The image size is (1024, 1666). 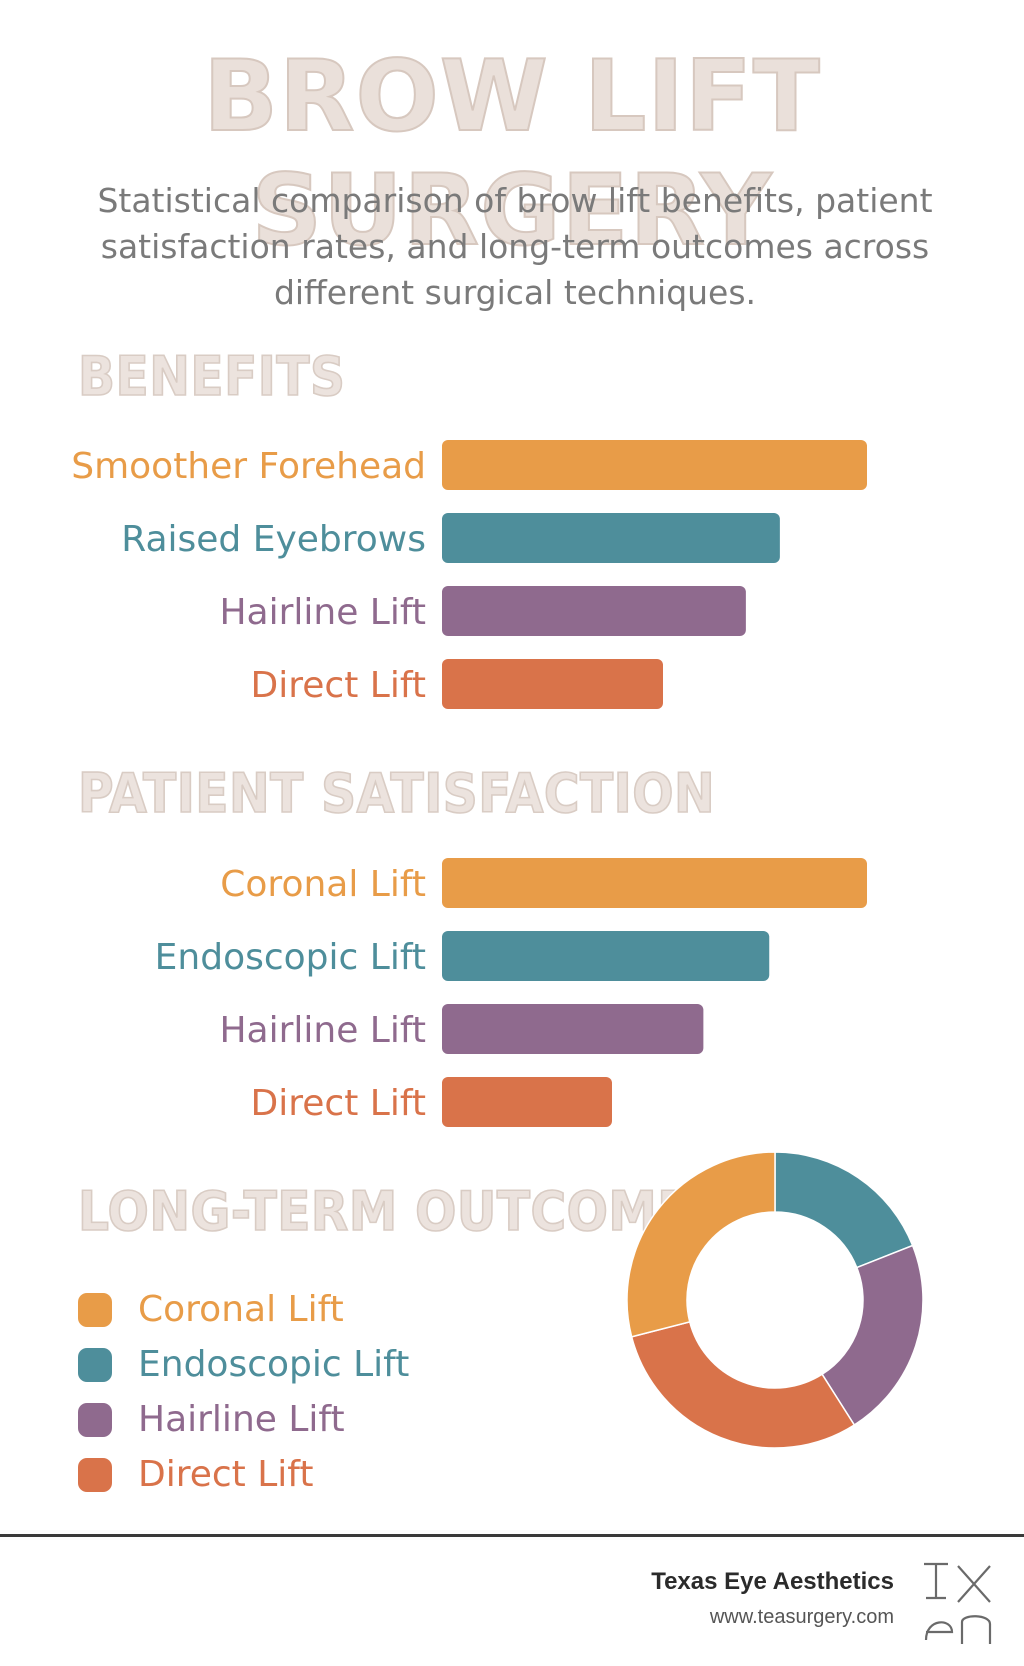 What do you see at coordinates (241, 1309) in the screenshot?
I see `legend-label: Coronal Lift` at bounding box center [241, 1309].